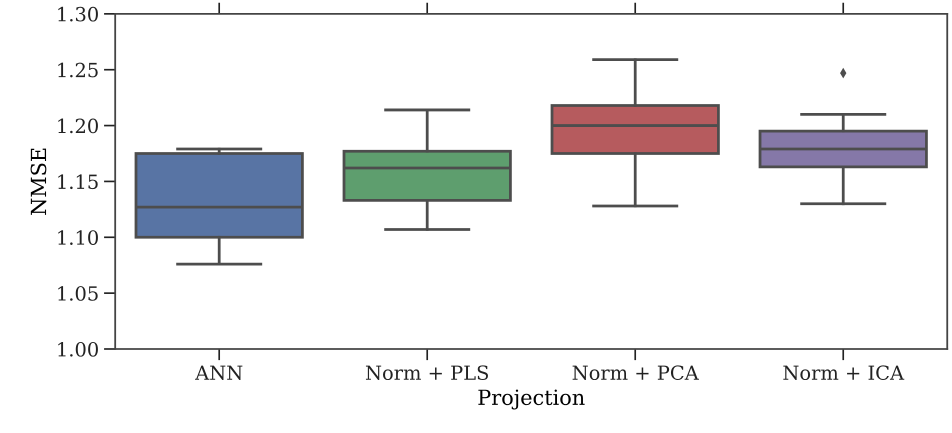 The height and width of the screenshot is (433, 952). Describe the element at coordinates (78, 182) in the screenshot. I see `y-tick-label: 1.15` at that location.